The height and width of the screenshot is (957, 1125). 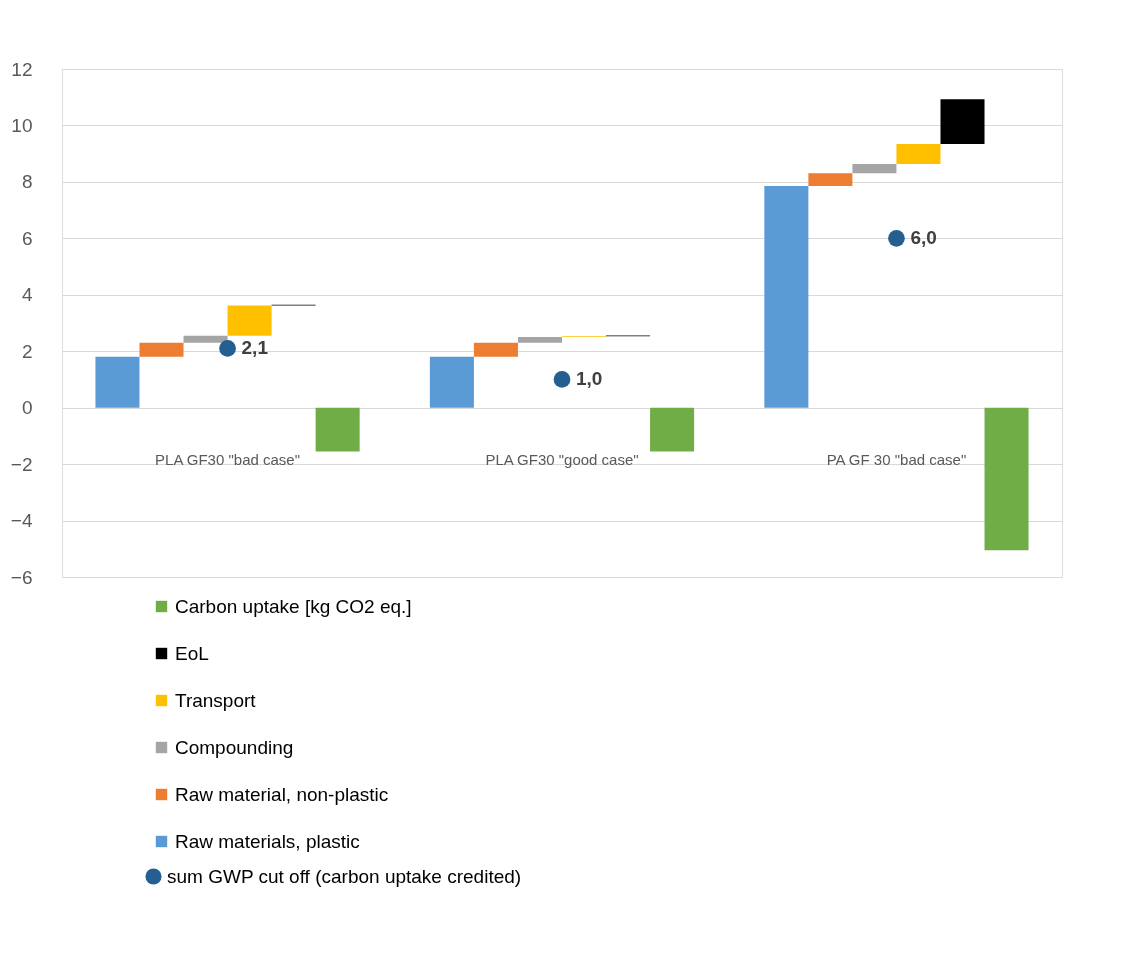 I want to click on y-tick-label: −6, so click(x=21, y=577).